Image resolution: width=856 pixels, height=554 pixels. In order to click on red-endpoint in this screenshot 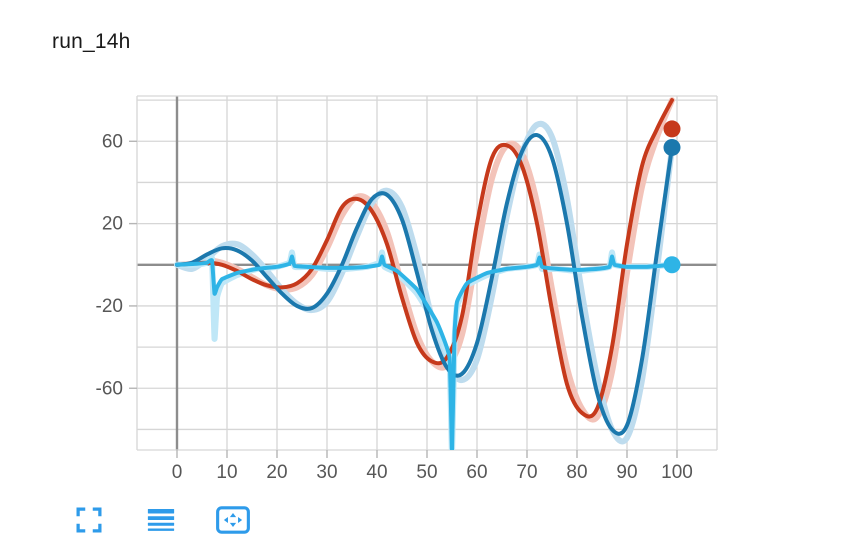, I will do `click(672, 129)`.